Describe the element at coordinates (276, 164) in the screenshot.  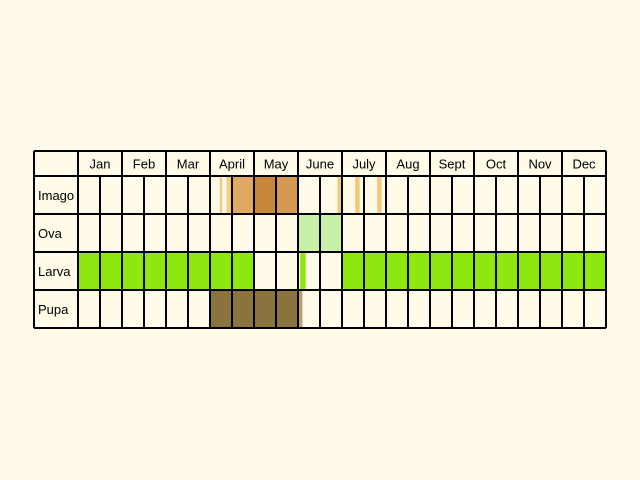
I see `month-label-may: May` at that location.